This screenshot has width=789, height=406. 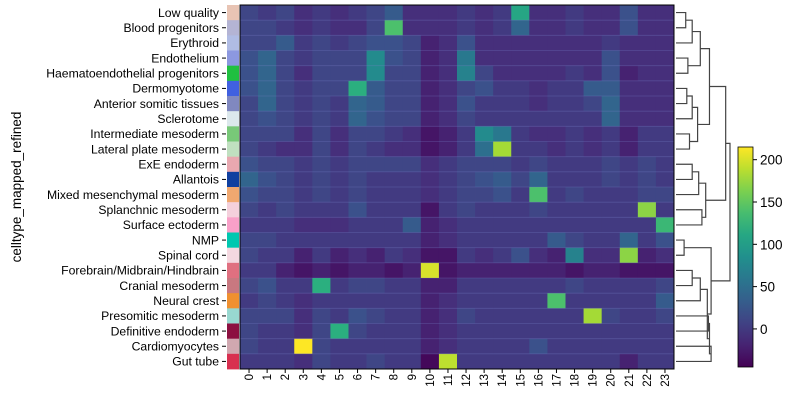 What do you see at coordinates (648, 380) in the screenshot?
I see `column-label: 22` at bounding box center [648, 380].